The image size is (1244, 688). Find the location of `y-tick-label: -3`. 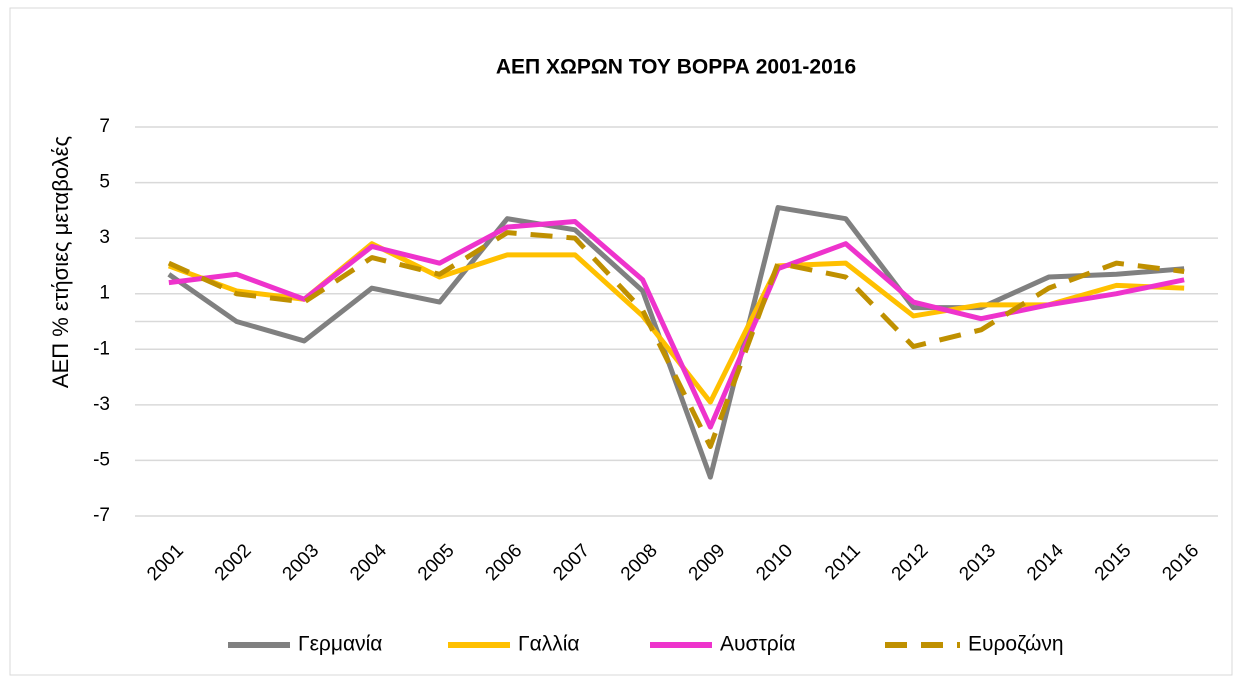

y-tick-label: -3 is located at coordinates (101, 404).